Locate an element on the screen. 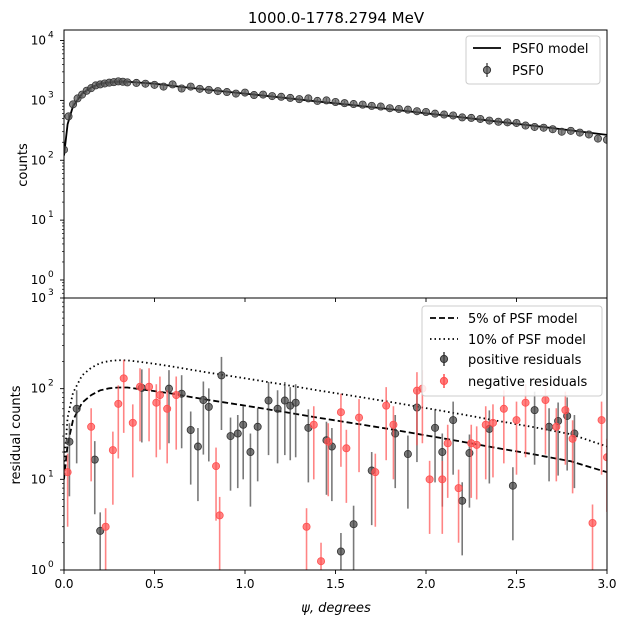 The image size is (628, 630). bottom-y-tick-exponent: 0 is located at coordinates (51, 565).